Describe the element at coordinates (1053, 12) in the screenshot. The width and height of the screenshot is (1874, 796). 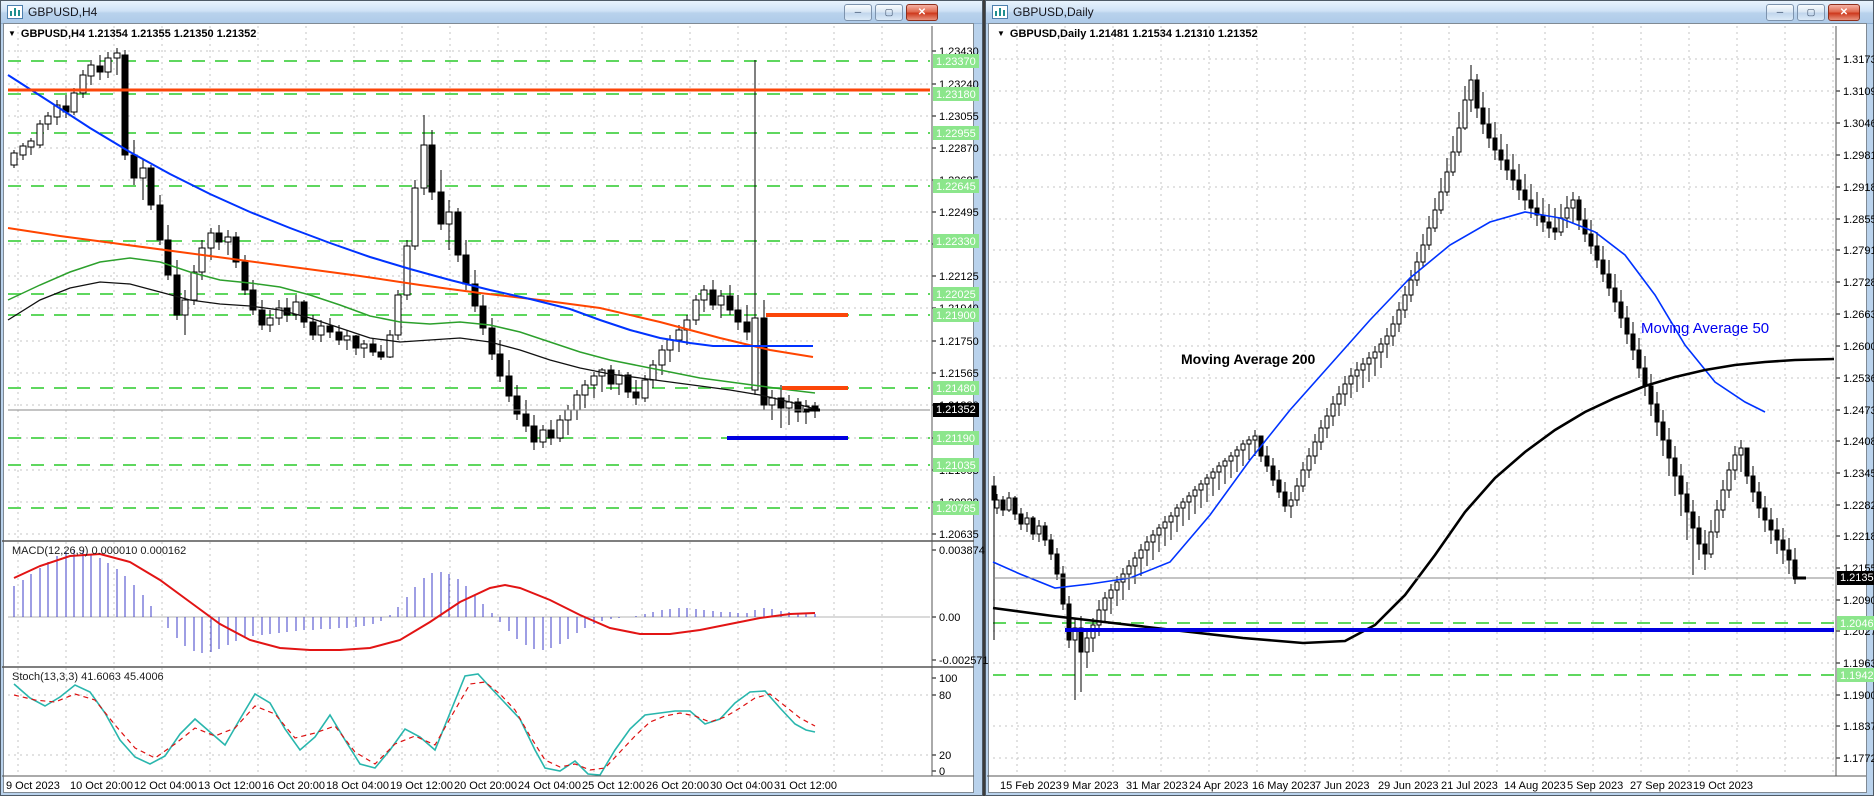
I see `window-title: GBPUSD,Daily` at that location.